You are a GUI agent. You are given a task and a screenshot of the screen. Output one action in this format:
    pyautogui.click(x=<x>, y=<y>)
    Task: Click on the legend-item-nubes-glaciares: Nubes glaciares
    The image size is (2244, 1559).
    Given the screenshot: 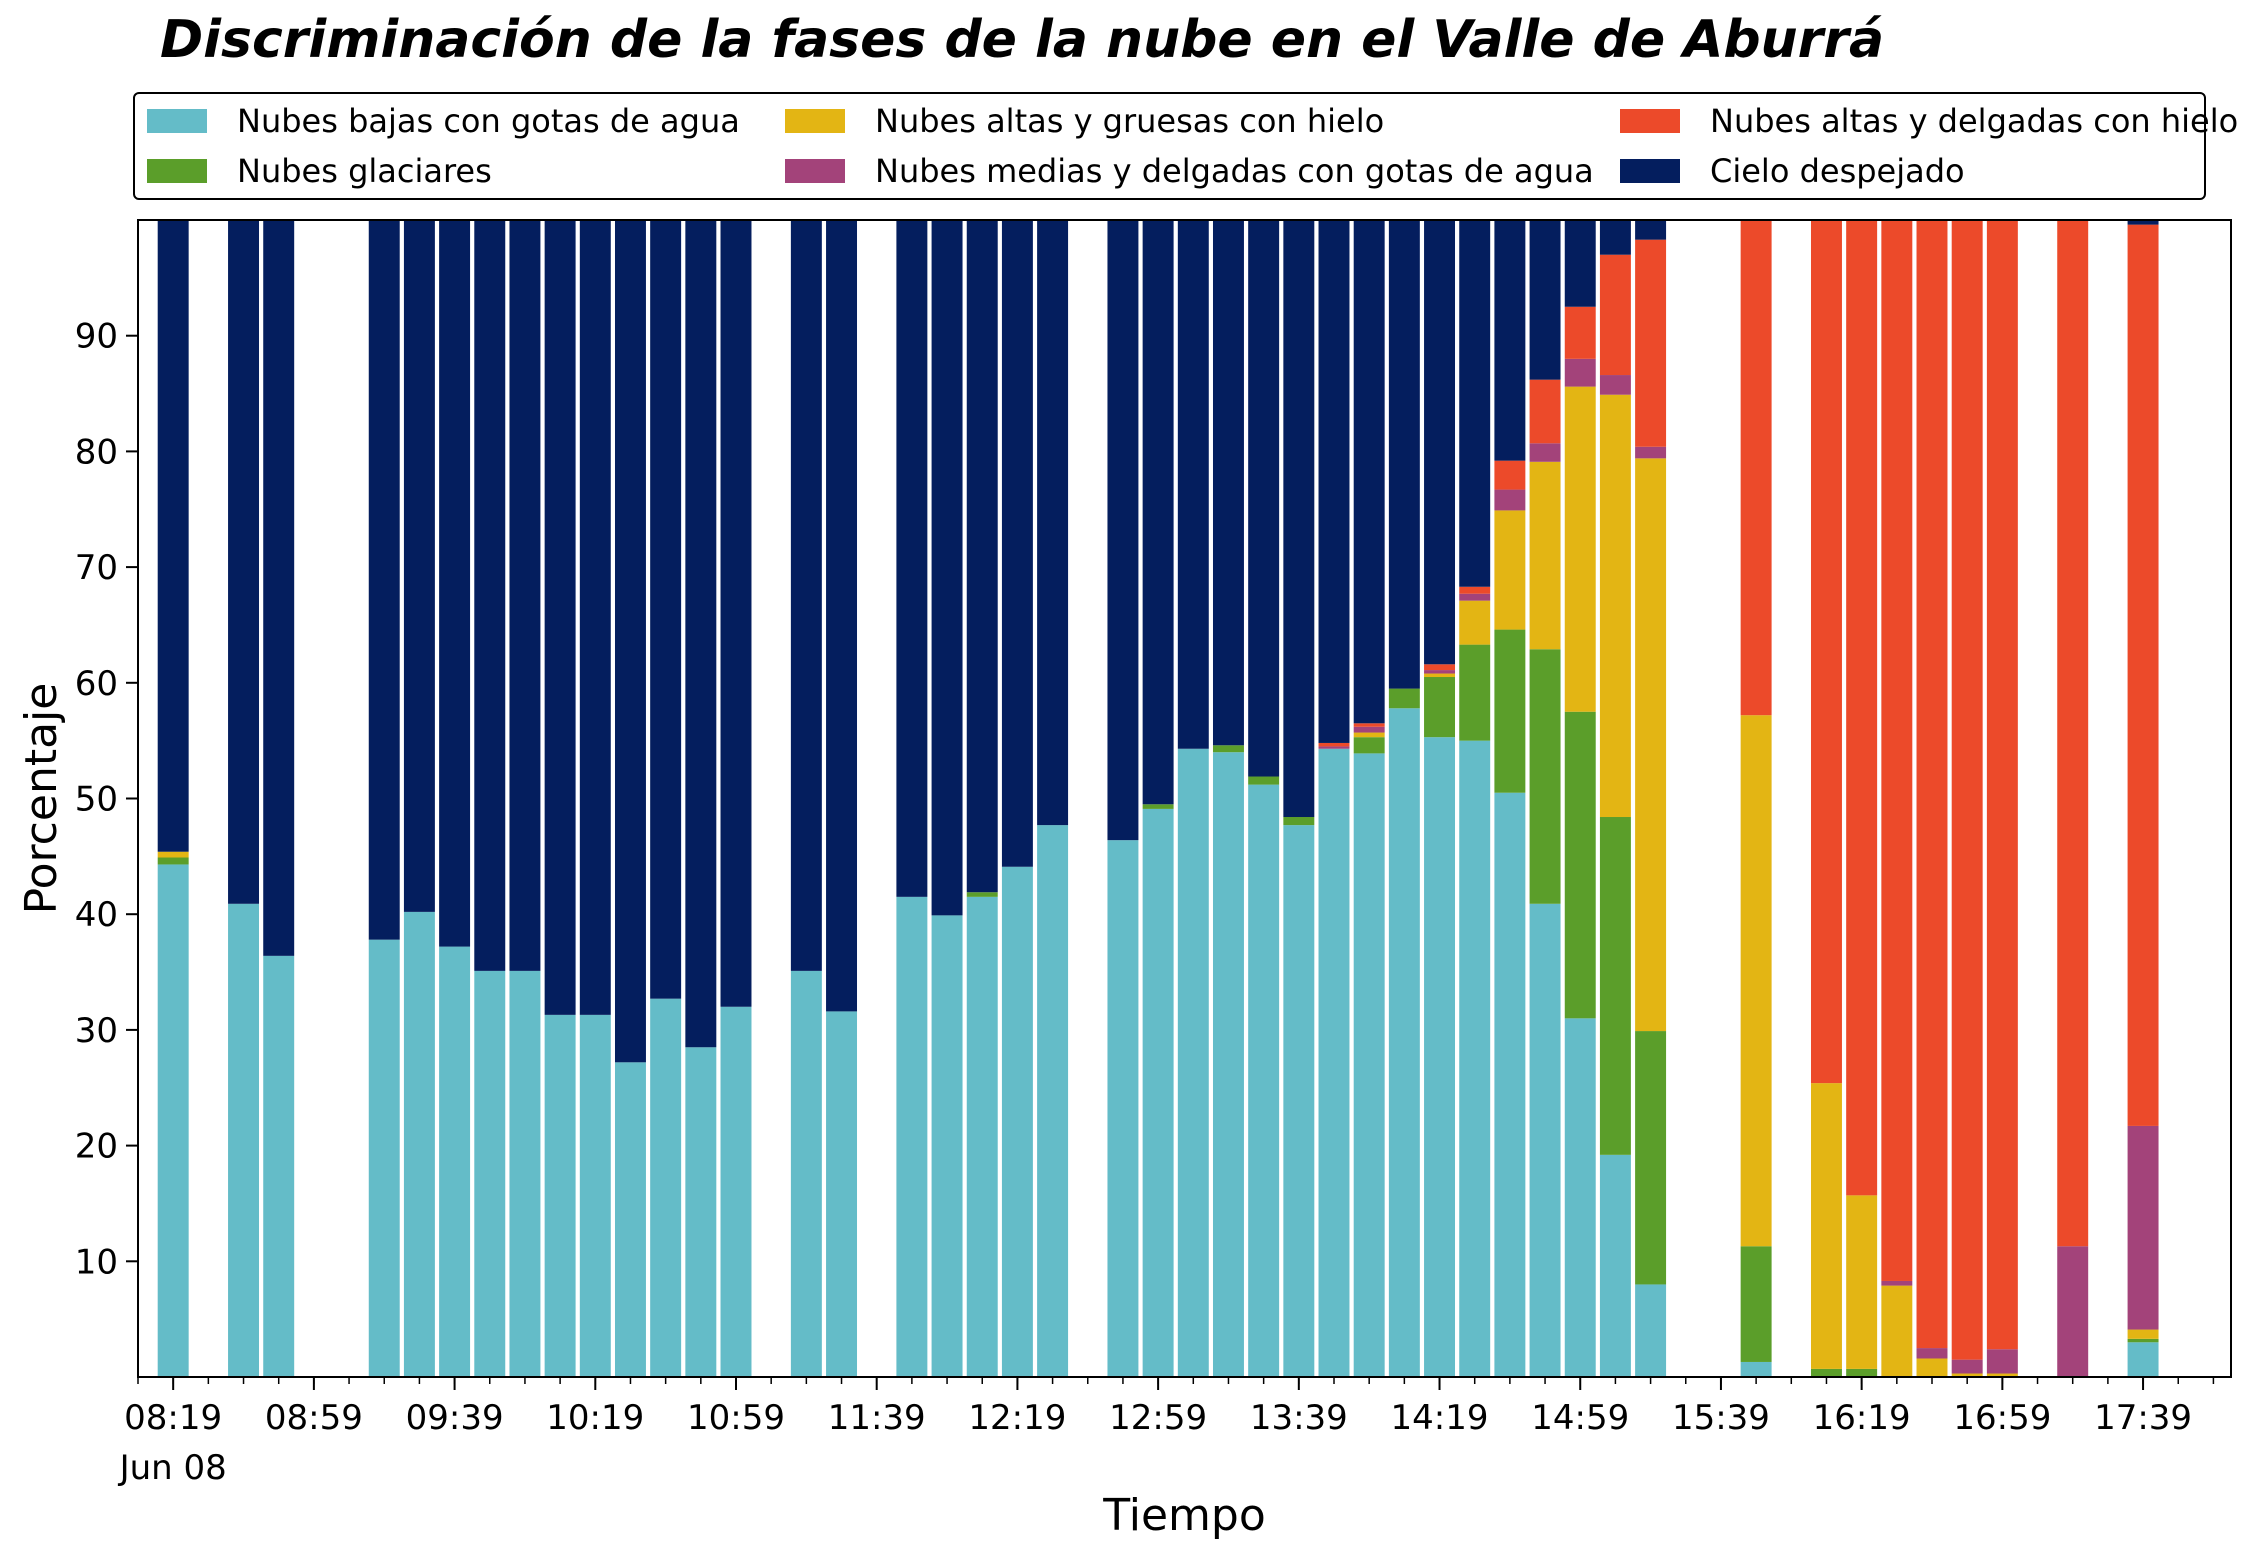 What is the action you would take?
    pyautogui.click(x=319, y=171)
    